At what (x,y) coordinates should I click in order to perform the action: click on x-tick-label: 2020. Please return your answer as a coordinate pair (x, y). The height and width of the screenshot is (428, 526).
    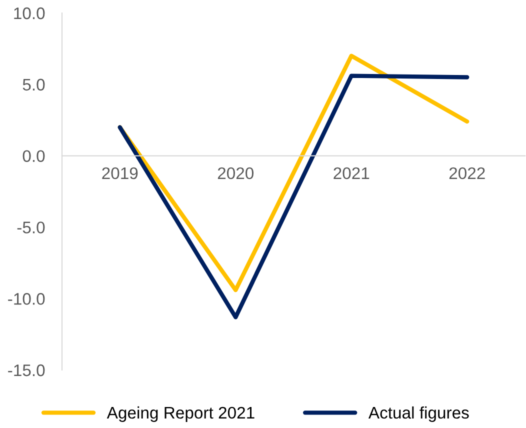
    Looking at the image, I should click on (236, 173).